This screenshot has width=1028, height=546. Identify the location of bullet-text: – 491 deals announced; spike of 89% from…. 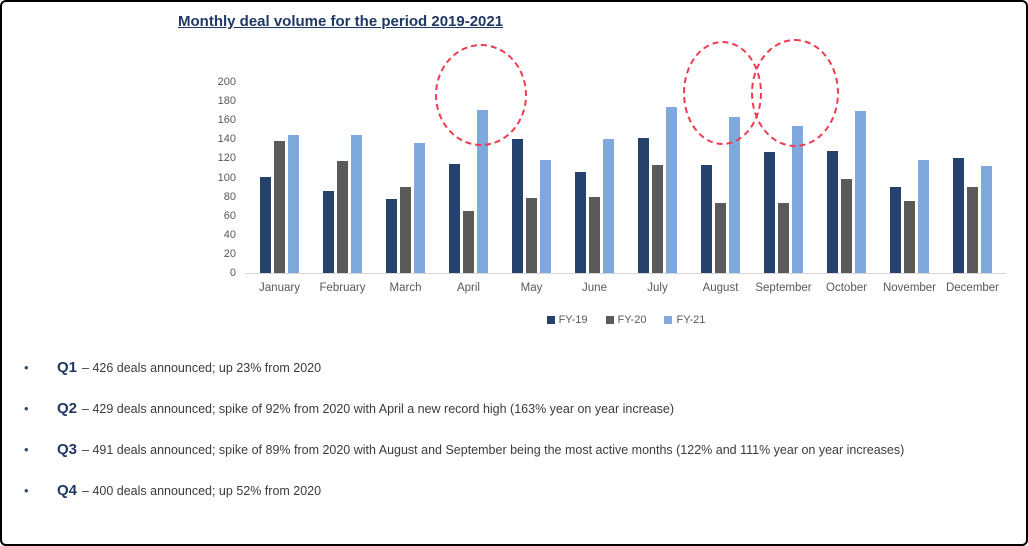
(493, 450).